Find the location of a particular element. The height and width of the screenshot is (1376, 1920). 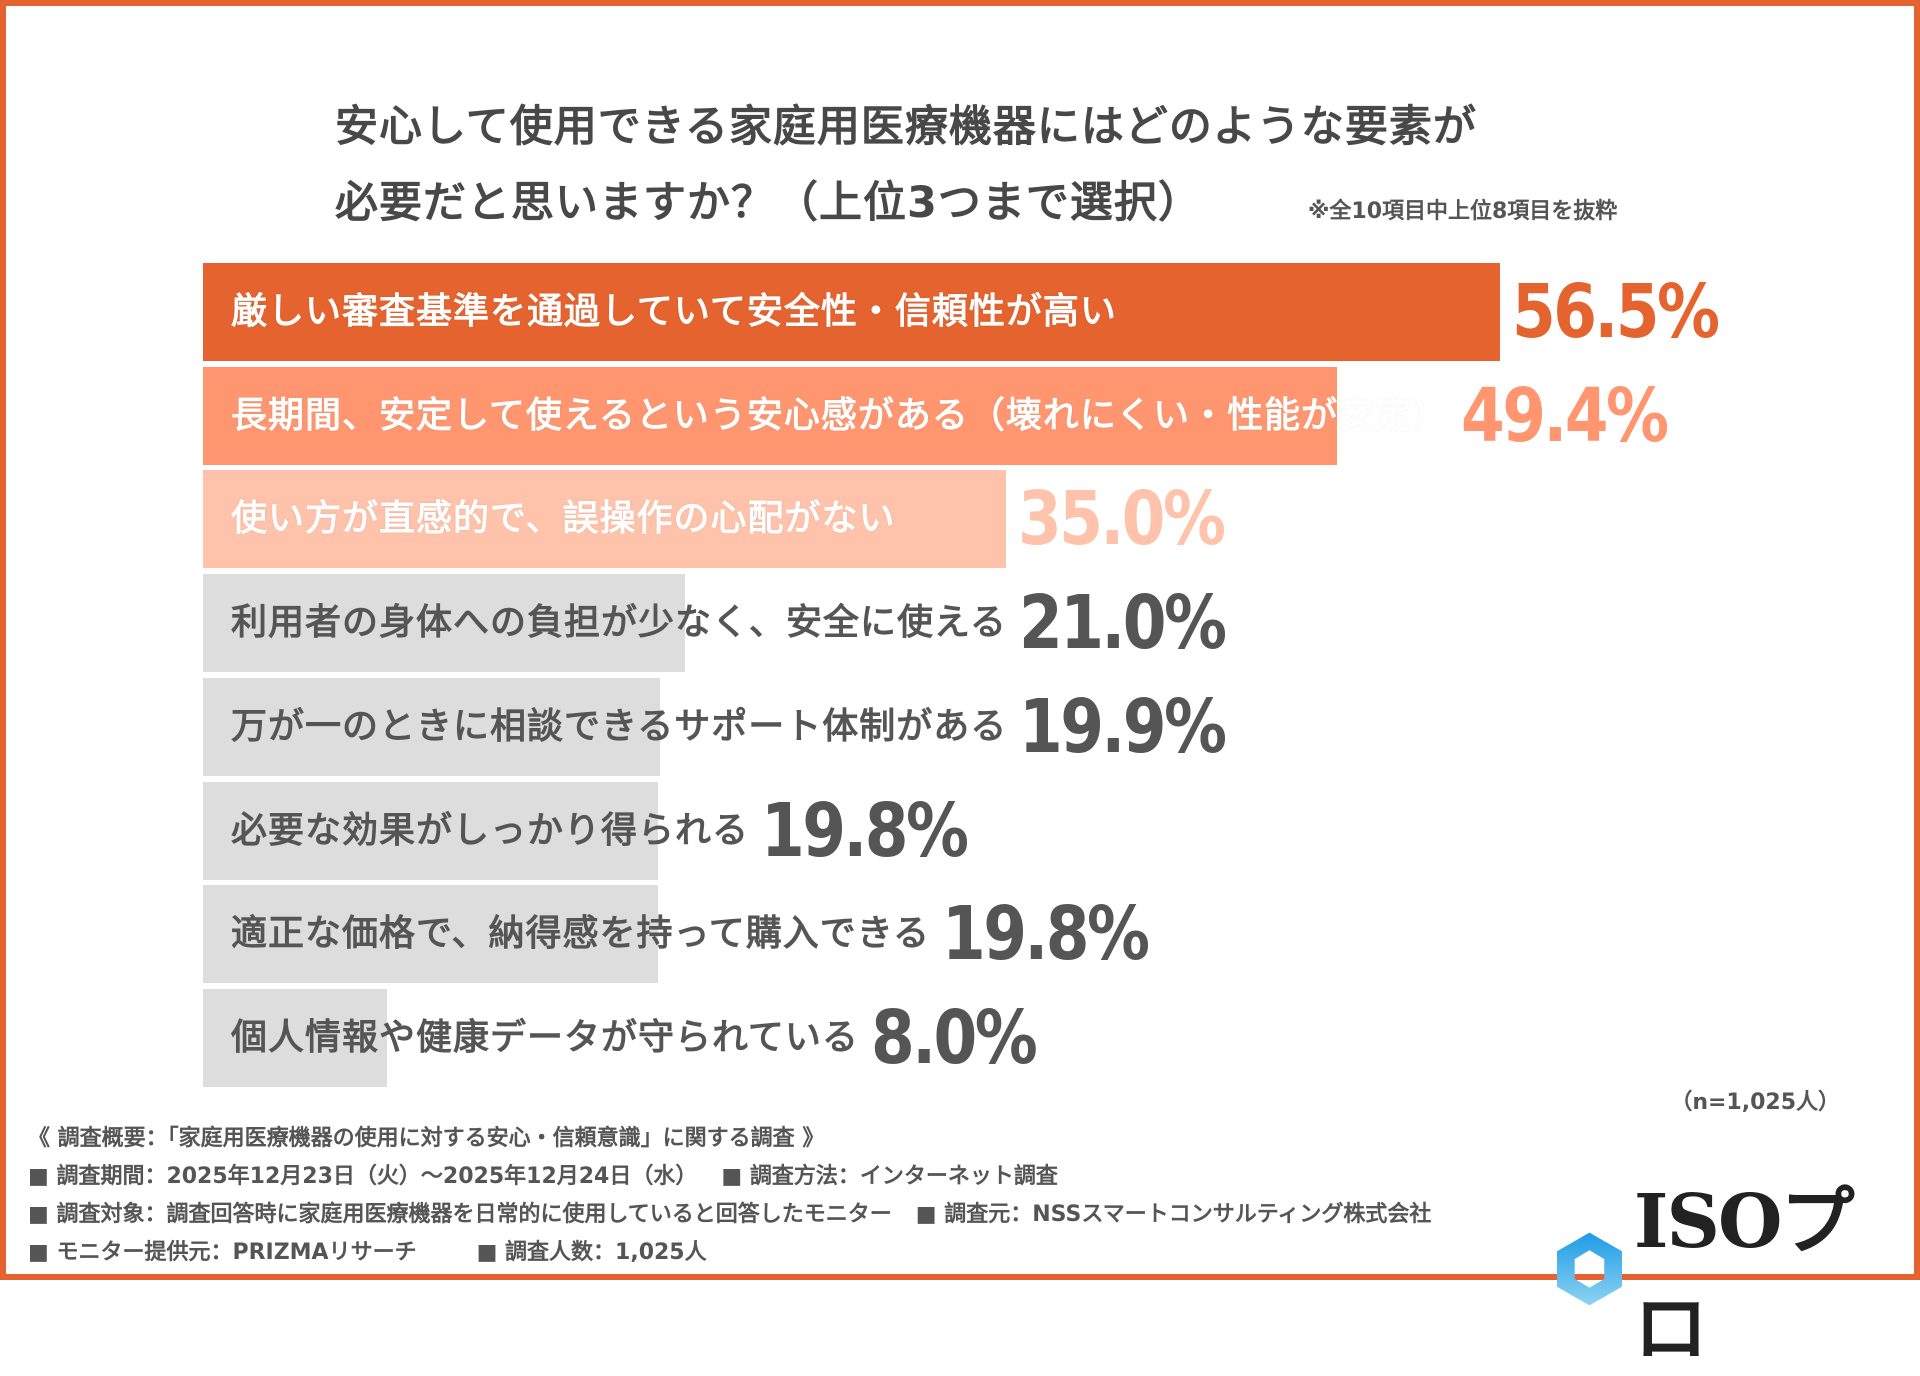

sample-size: （n=1,025人） is located at coordinates (1755, 1102).